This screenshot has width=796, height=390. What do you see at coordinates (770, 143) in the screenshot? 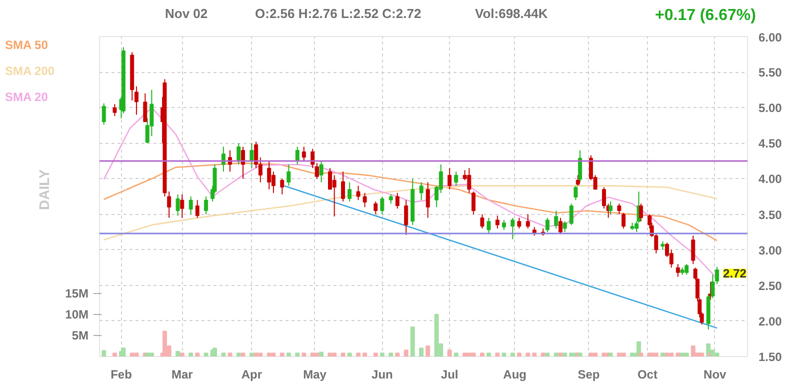
I see `y-tick-label: 4.50` at bounding box center [770, 143].